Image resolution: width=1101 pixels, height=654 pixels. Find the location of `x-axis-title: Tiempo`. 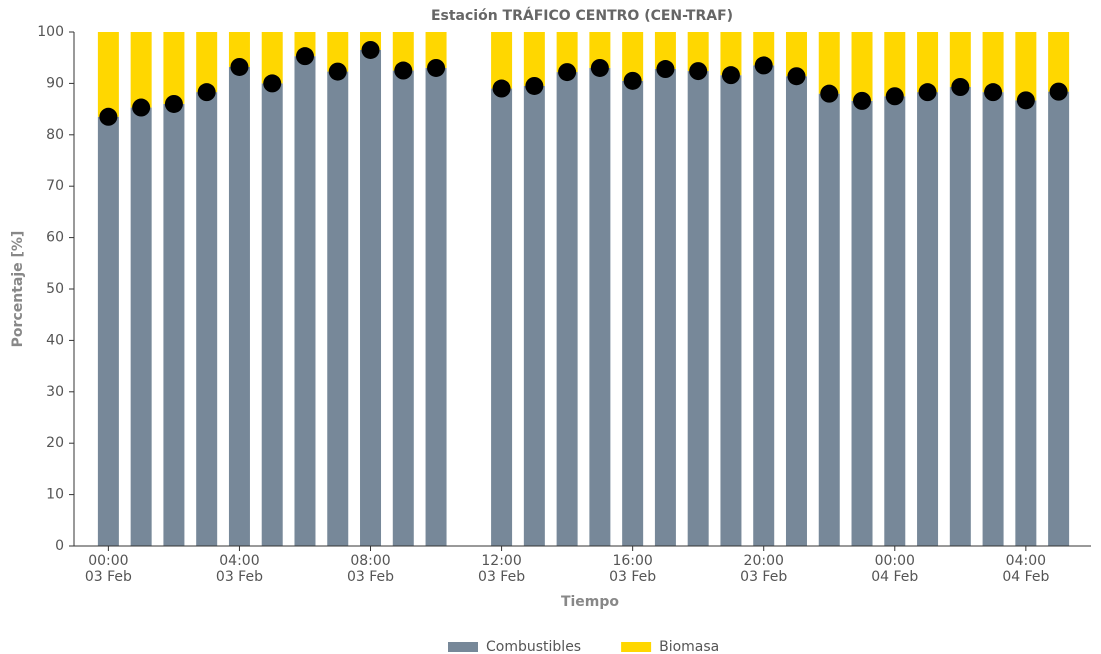

x-axis-title: Tiempo is located at coordinates (590, 602).